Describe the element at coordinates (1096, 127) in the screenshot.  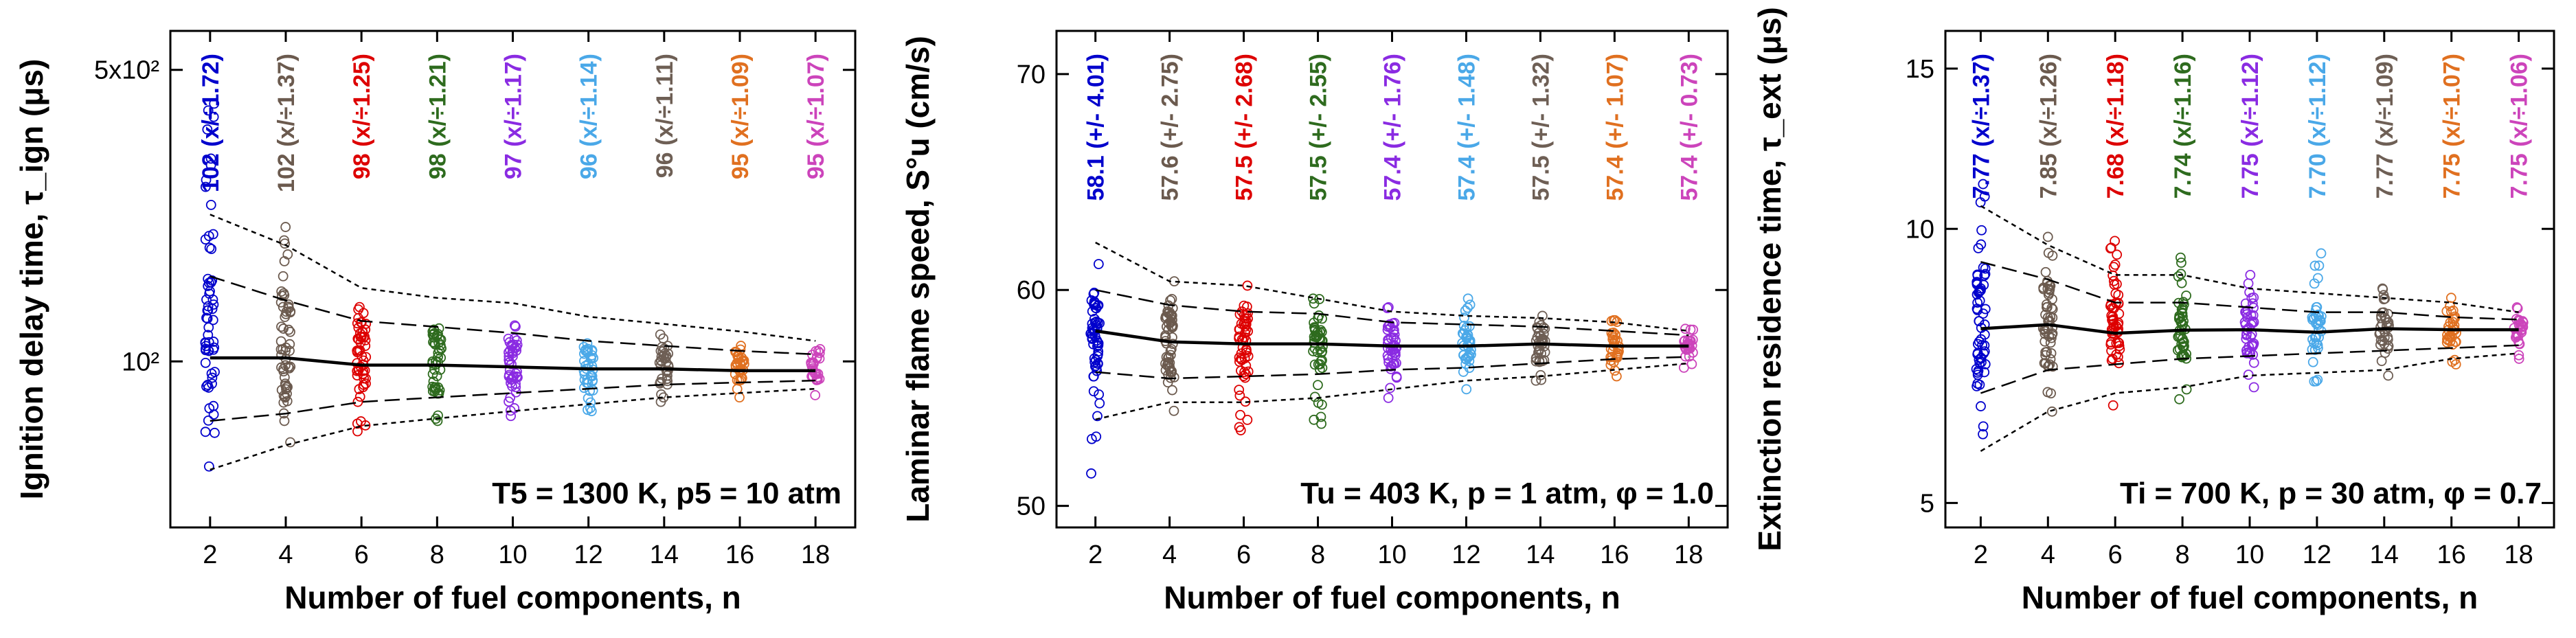
I see `stat-label: 58.1 (+/- 4.01)` at that location.